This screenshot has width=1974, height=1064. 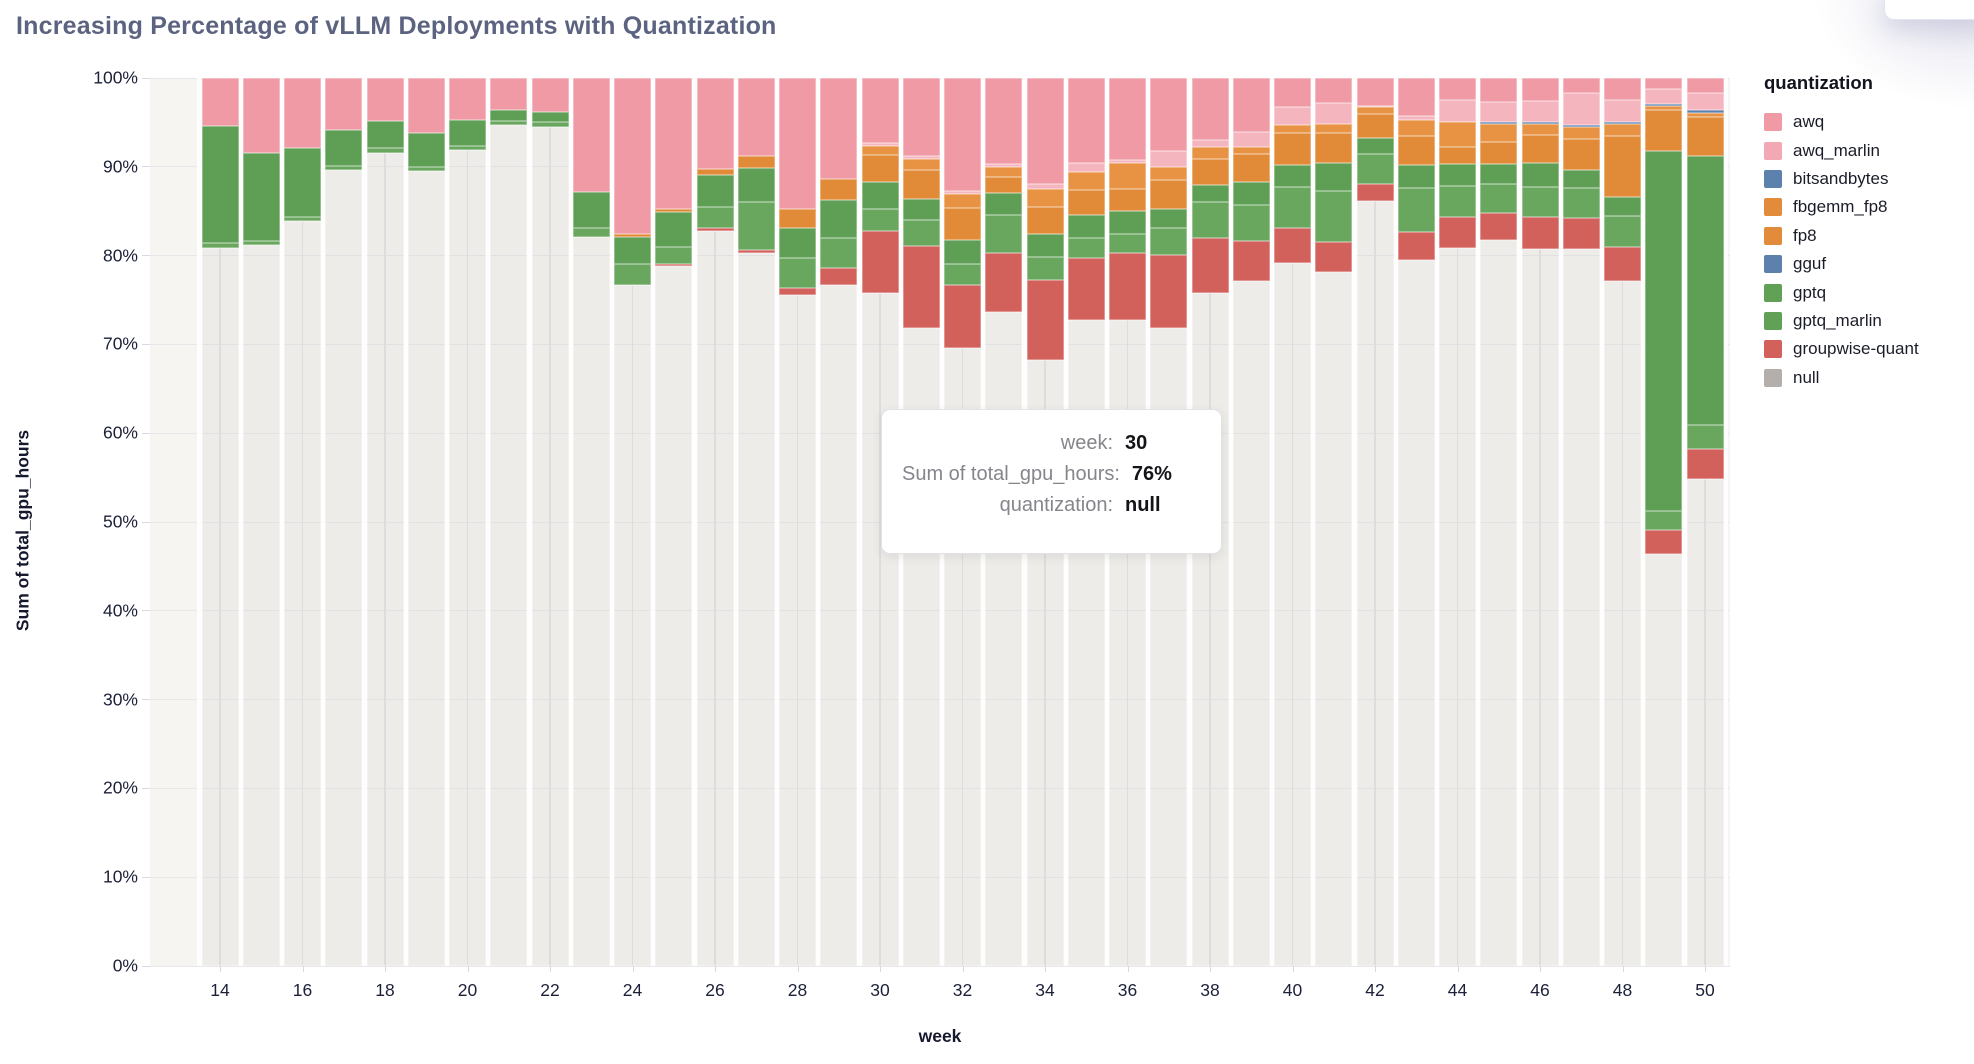 I want to click on legend-item-bitsandbytes: bitsandbytes, so click(x=1864, y=179).